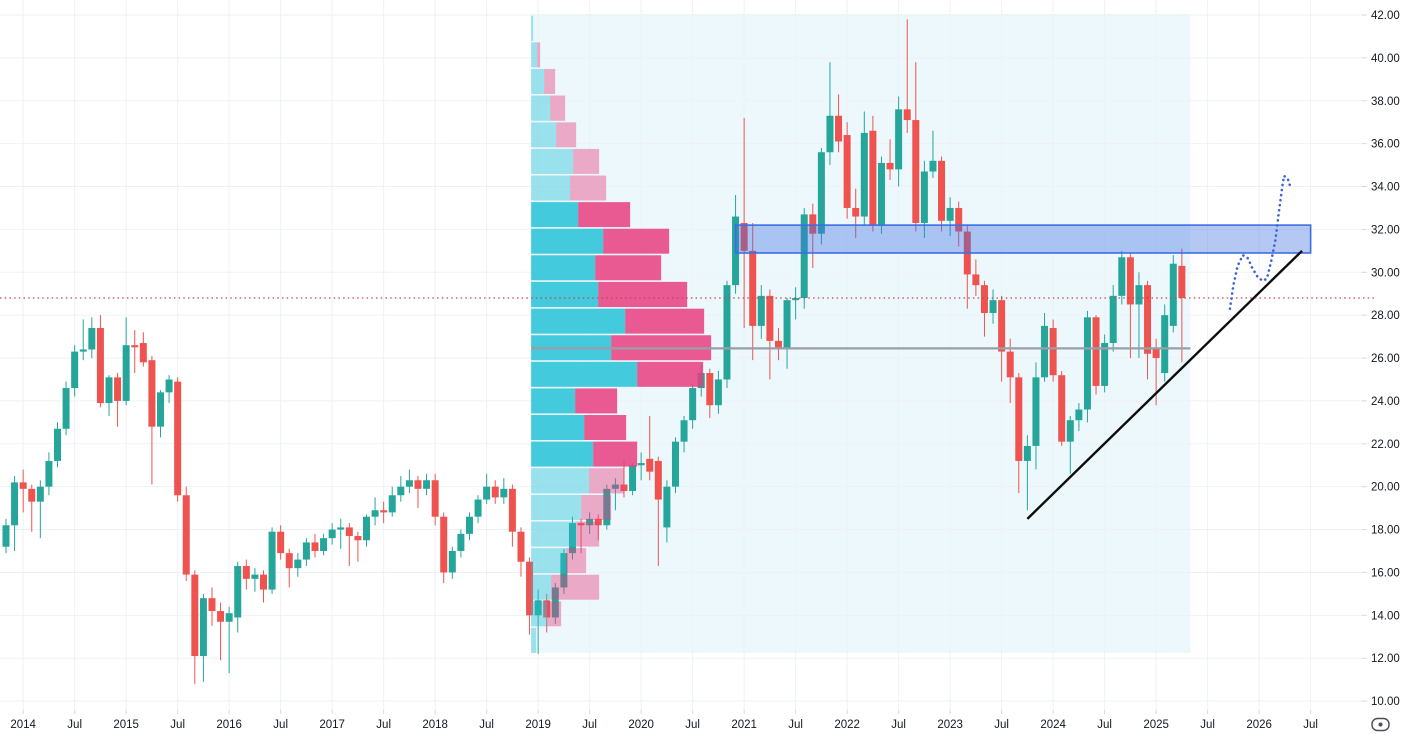 Image resolution: width=1402 pixels, height=739 pixels. Describe the element at coordinates (1164, 384) in the screenshot. I see `ascending-trendline` at that location.